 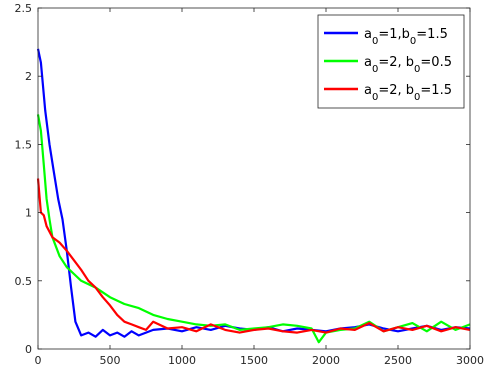 What do you see at coordinates (24, 8) in the screenshot?
I see `y-tick-label: 2.5` at bounding box center [24, 8].